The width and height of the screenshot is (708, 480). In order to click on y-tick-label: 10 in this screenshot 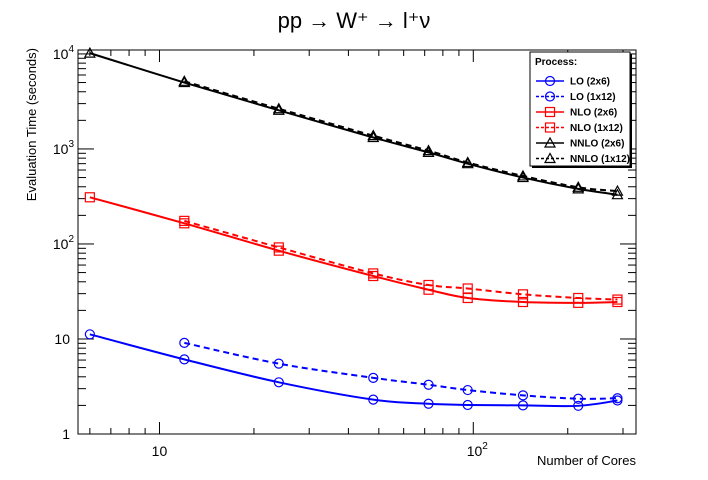, I will do `click(62, 339)`.